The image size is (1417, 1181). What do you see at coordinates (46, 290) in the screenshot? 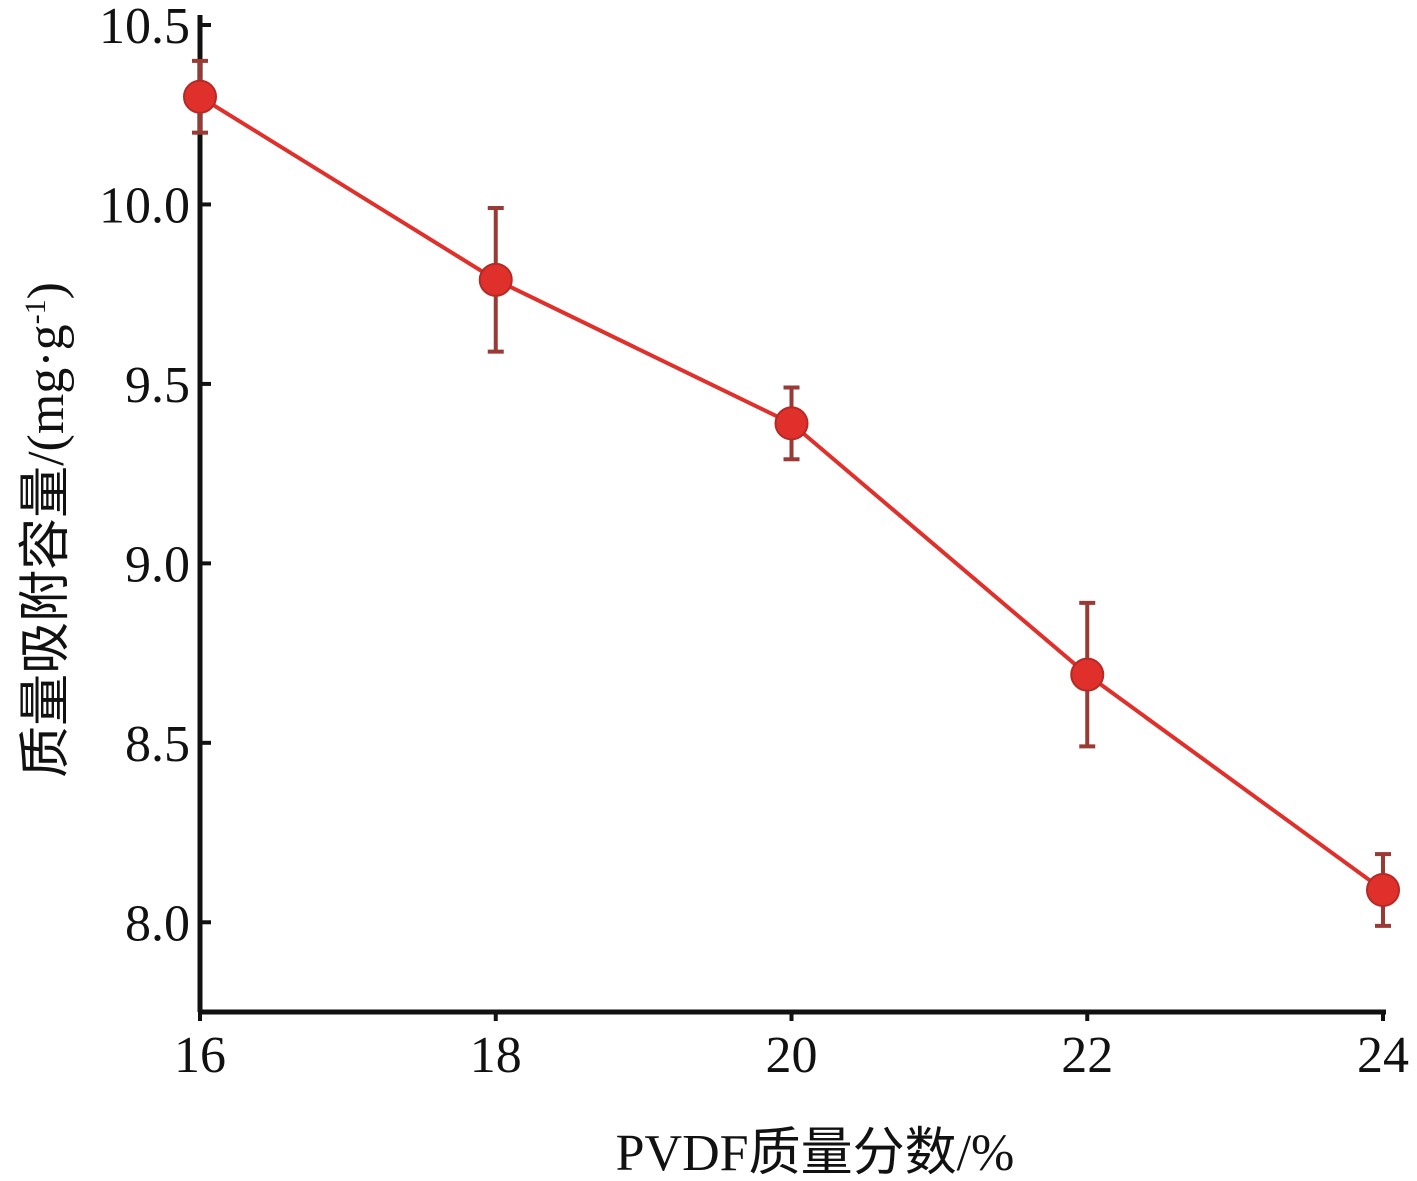
I see `y-axis-title-close: )` at bounding box center [46, 290].